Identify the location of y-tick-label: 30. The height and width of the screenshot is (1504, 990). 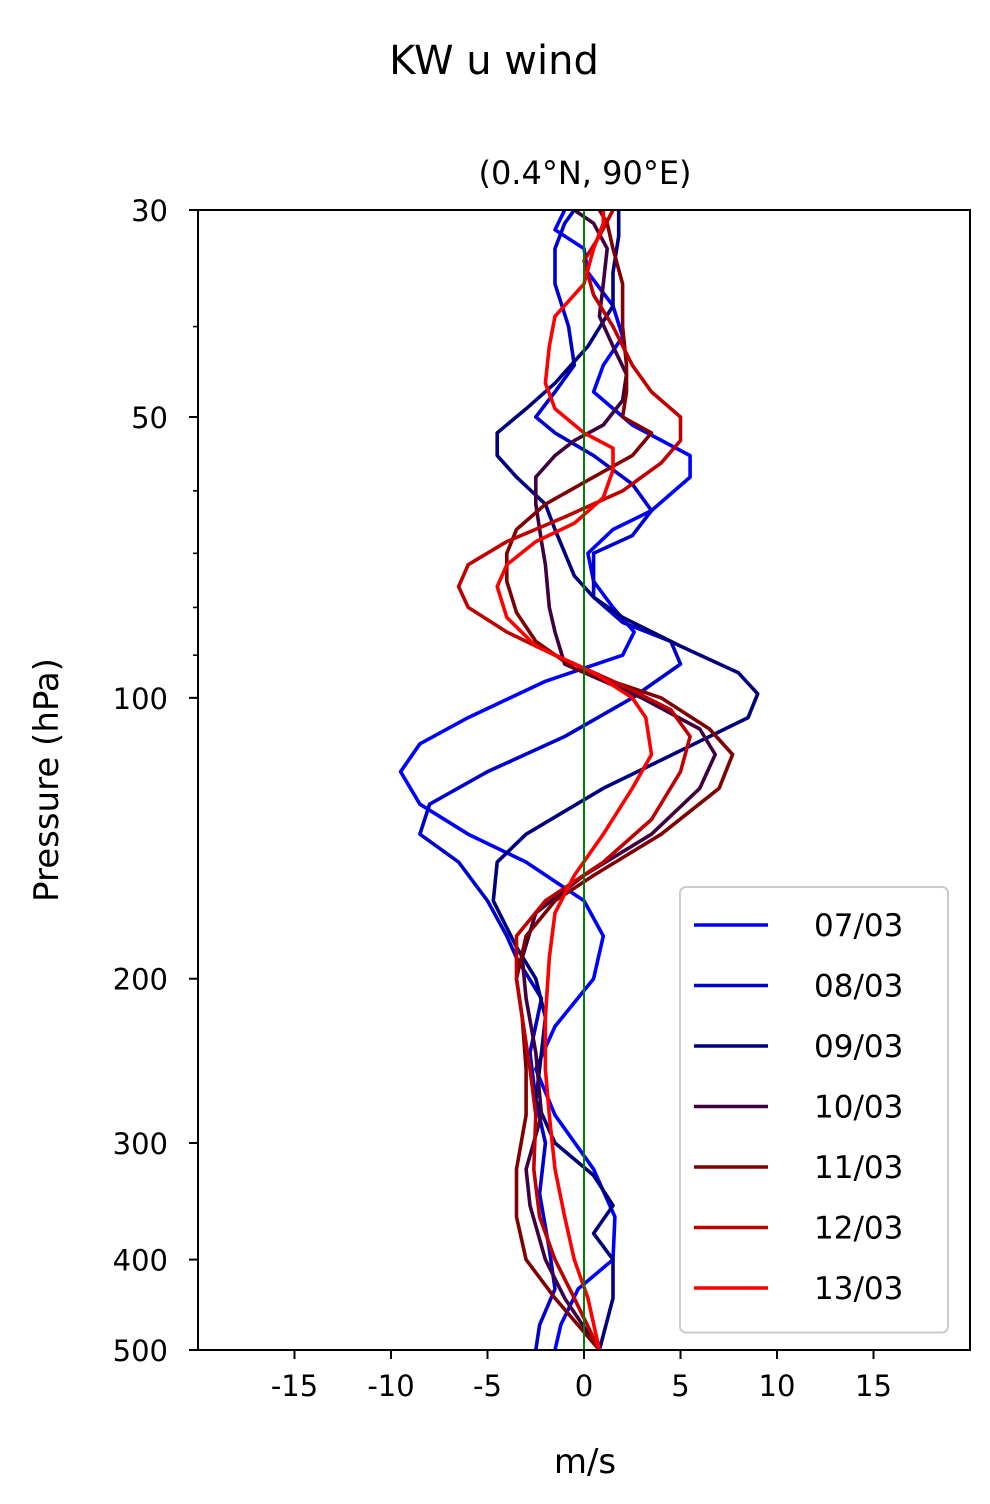
(149, 211).